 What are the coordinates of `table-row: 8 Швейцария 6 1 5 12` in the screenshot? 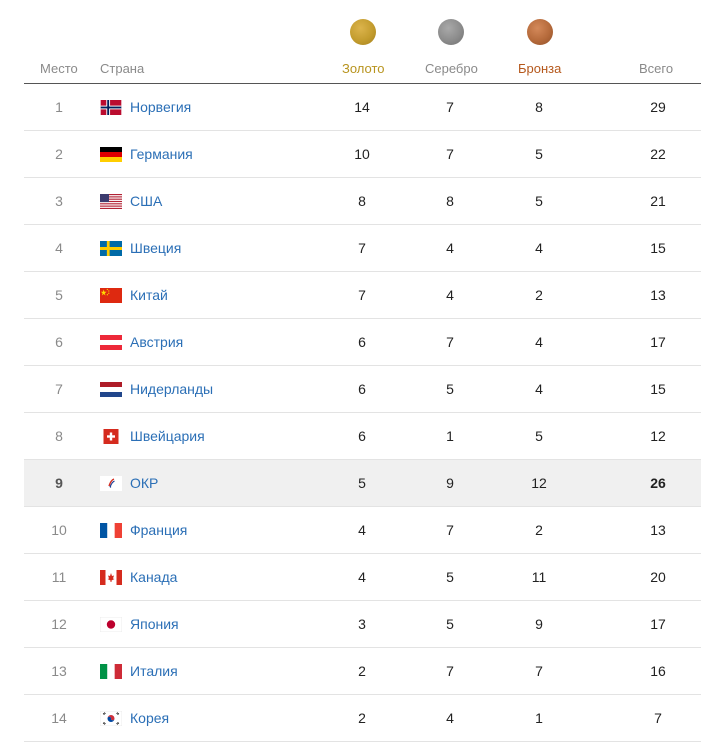 It's located at (362, 436).